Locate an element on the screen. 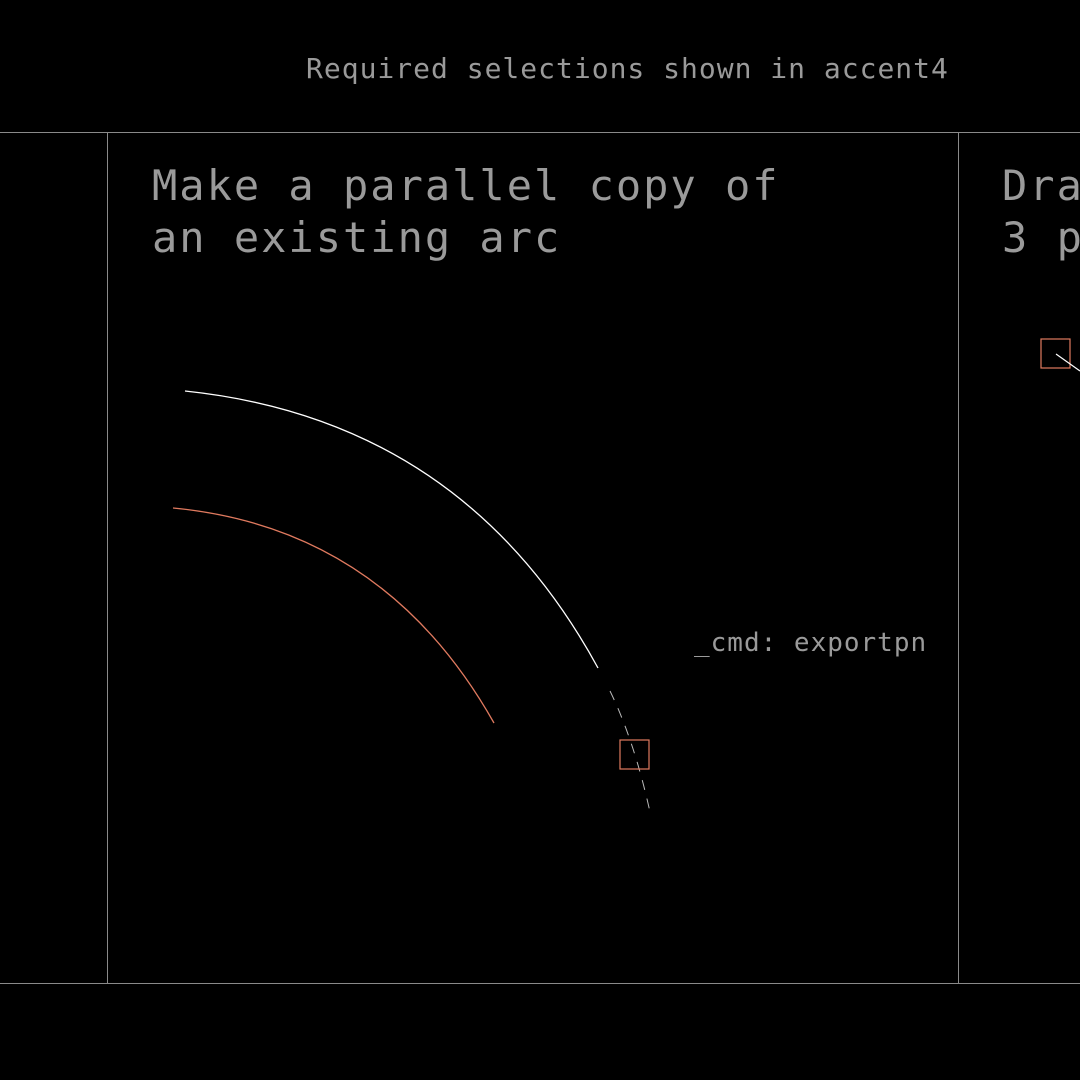 The image size is (1080, 1080). panel-divider-right is located at coordinates (958, 558).